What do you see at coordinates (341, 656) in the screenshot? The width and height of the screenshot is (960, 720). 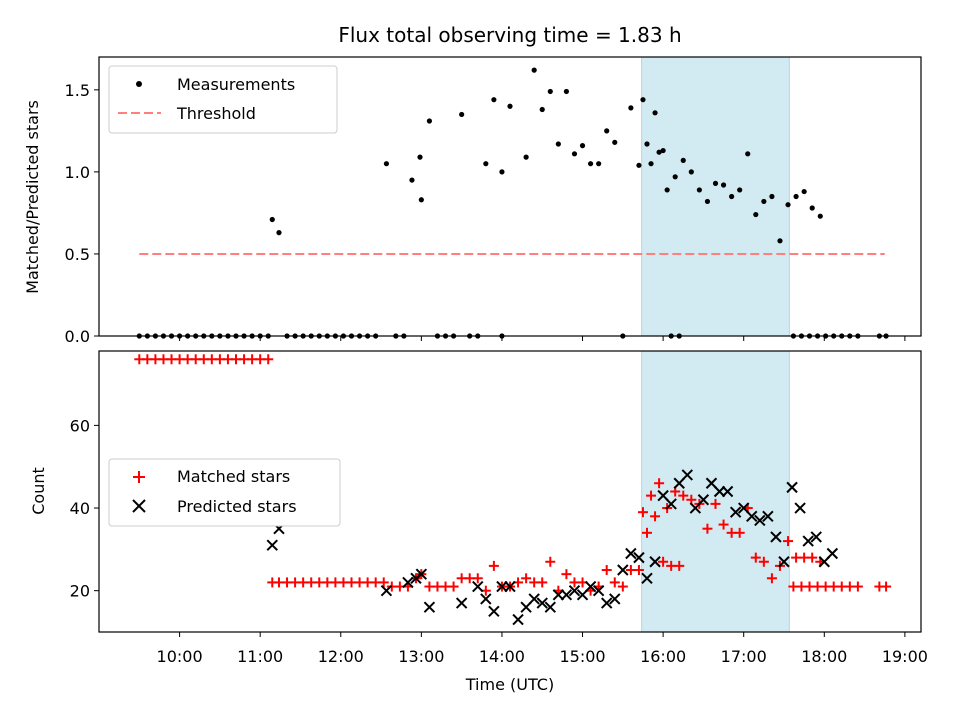 I see `x-tick-label: 12:00` at bounding box center [341, 656].